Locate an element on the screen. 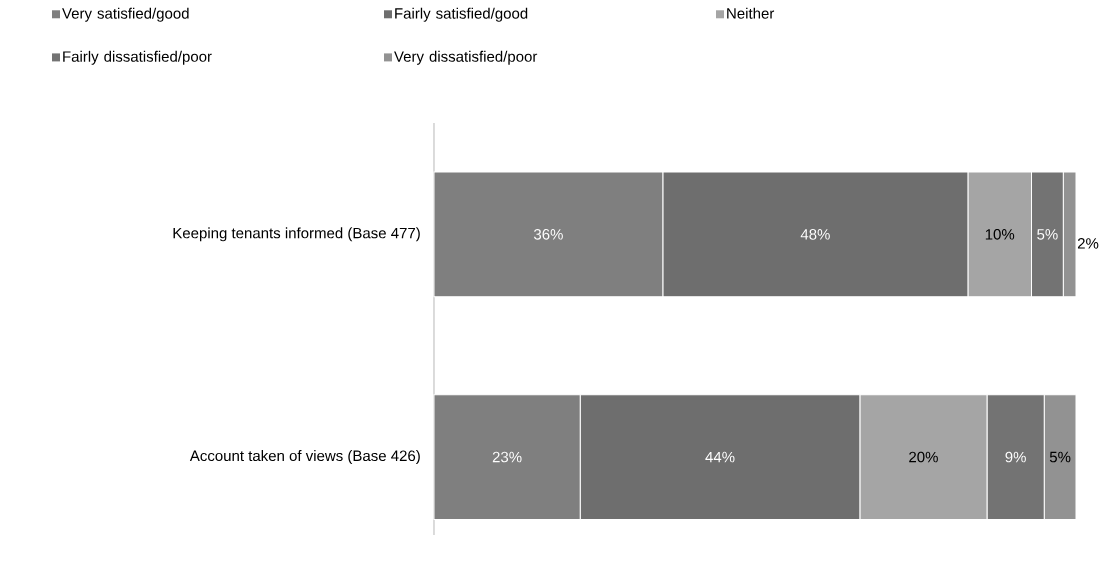 Image resolution: width=1101 pixels, height=563 pixels. data-label: 48% is located at coordinates (815, 234).